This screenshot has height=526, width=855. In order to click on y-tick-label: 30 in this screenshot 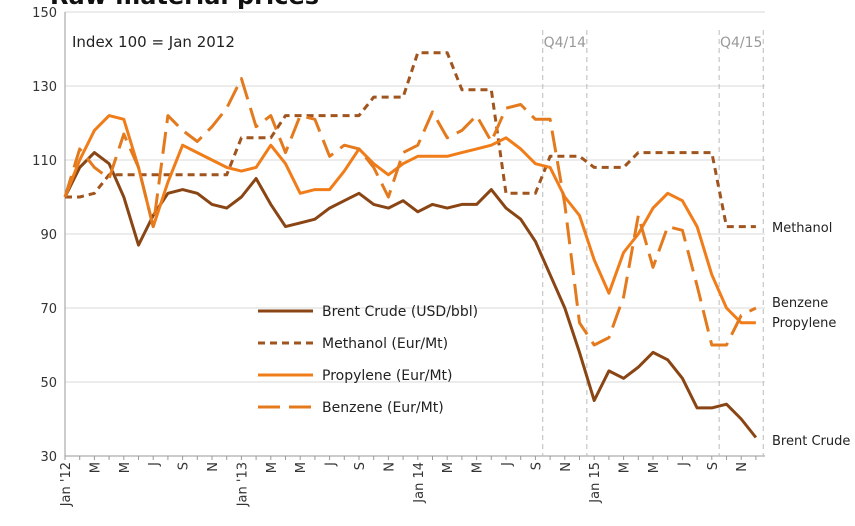, I will do `click(48, 457)`.